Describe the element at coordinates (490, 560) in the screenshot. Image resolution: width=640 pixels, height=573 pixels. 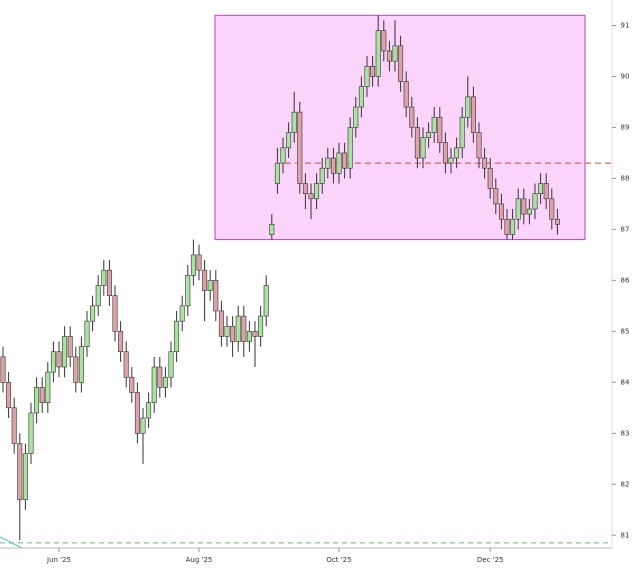
I see `x-tick-label: Dec '25` at that location.